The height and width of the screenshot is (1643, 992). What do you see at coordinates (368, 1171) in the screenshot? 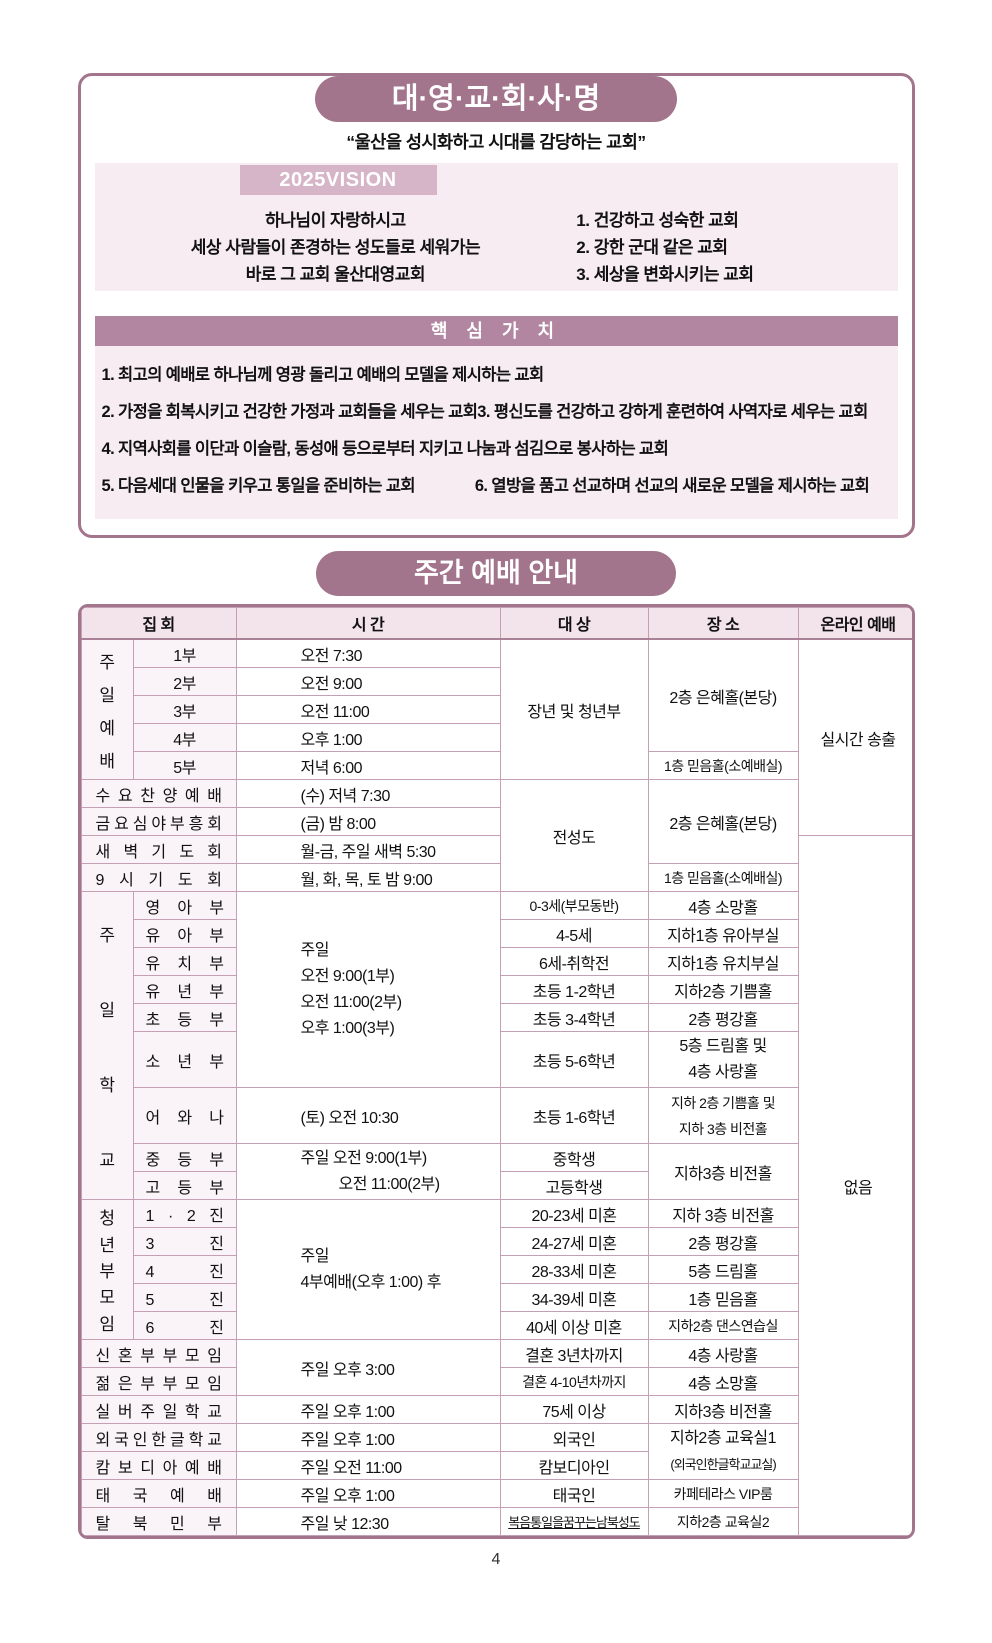
I see `cell-time-block: 주일 오전 9:00(1부) 오전 11:00(2부)` at bounding box center [368, 1171].